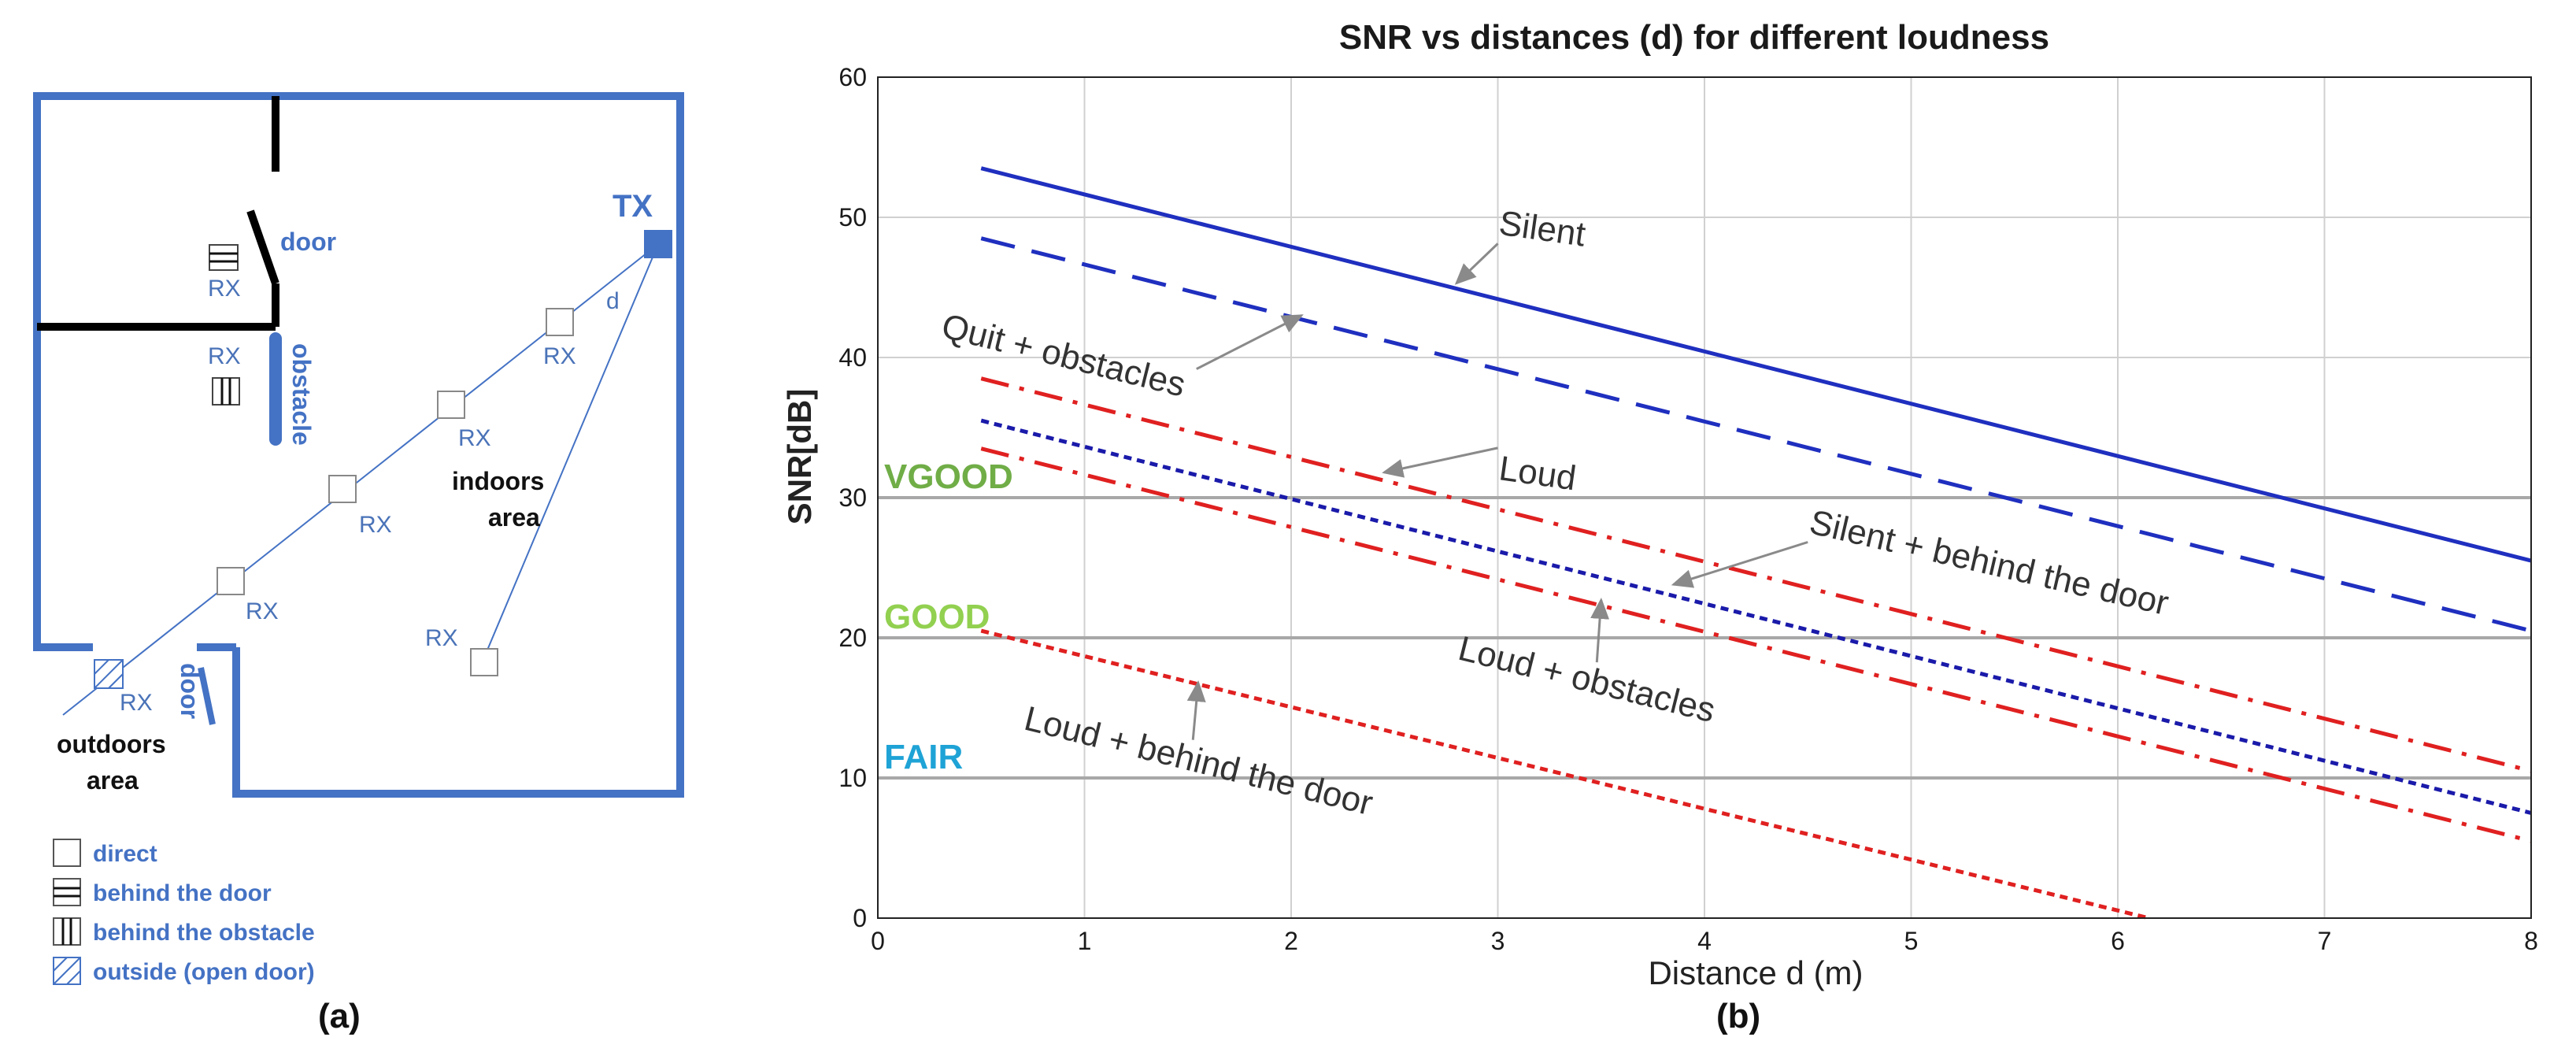 Image resolution: width=2576 pixels, height=1063 pixels. What do you see at coordinates (2118, 941) in the screenshot?
I see `x-tick-label: 6` at bounding box center [2118, 941].